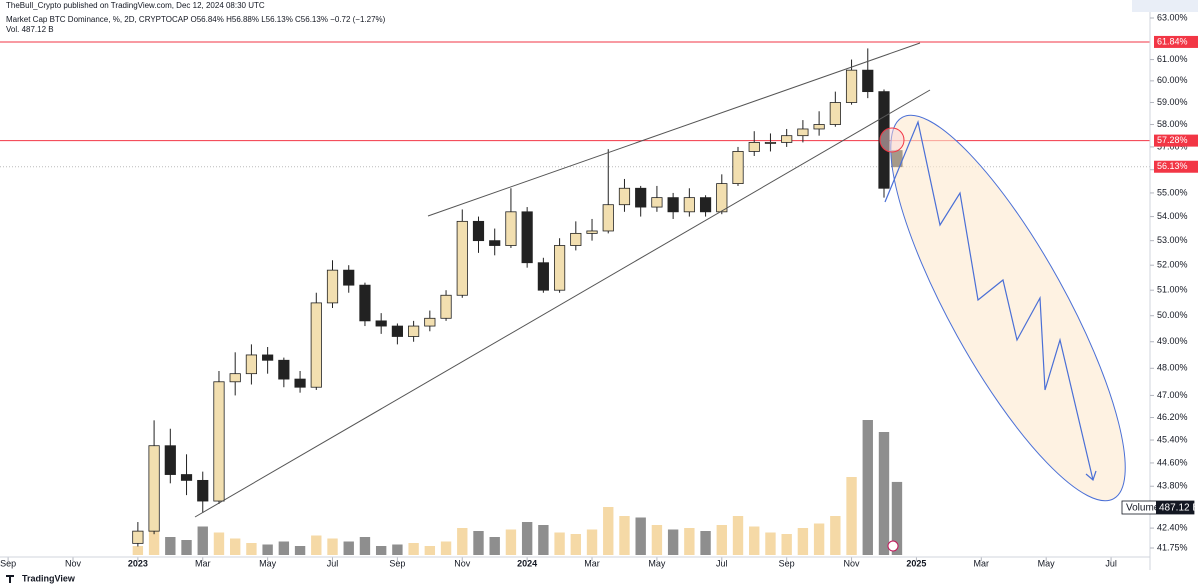 Image resolution: width=1200 pixels, height=588 pixels. What do you see at coordinates (517, 487) in the screenshot?
I see `volume-layer` at bounding box center [517, 487].